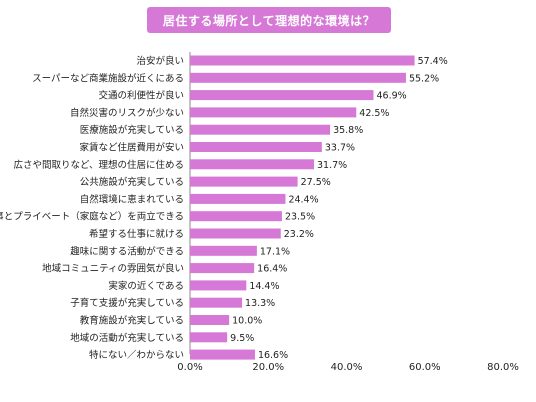 This screenshot has height=402, width=536. What do you see at coordinates (332, 165) in the screenshot?
I see `data-label: 31.7%` at bounding box center [332, 165].